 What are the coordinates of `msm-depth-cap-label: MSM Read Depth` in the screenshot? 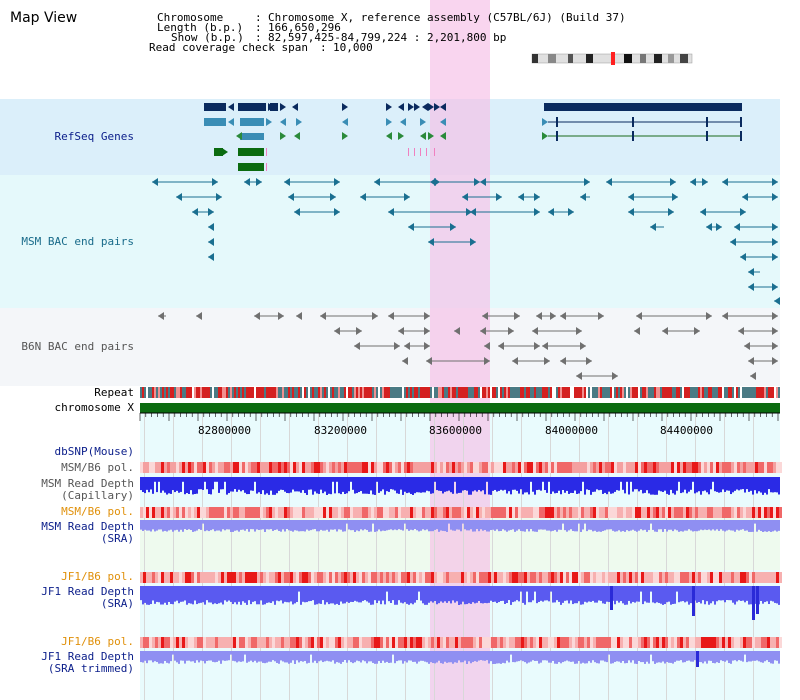 It's located at (87, 483).